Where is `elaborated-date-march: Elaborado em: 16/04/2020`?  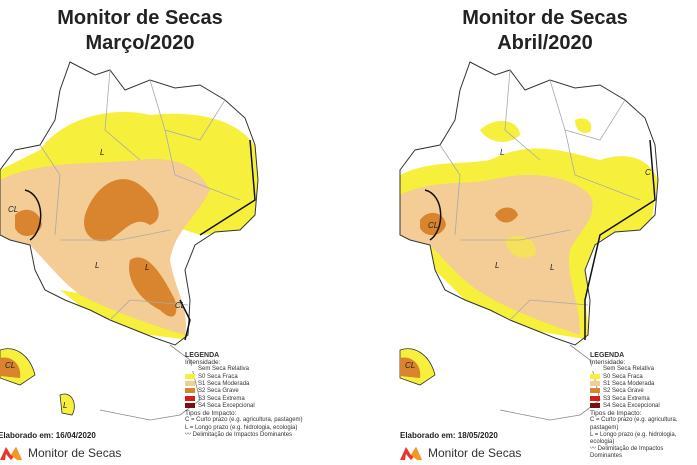 elaborated-date-march: Elaborado em: 16/04/2020 is located at coordinates (48, 435).